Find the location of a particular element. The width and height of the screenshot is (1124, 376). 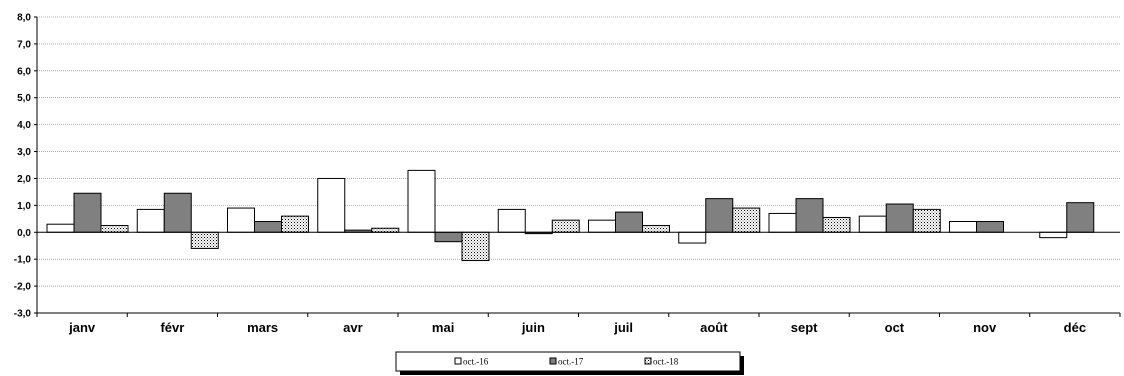

bar-oct.-16-juil is located at coordinates (602, 226).